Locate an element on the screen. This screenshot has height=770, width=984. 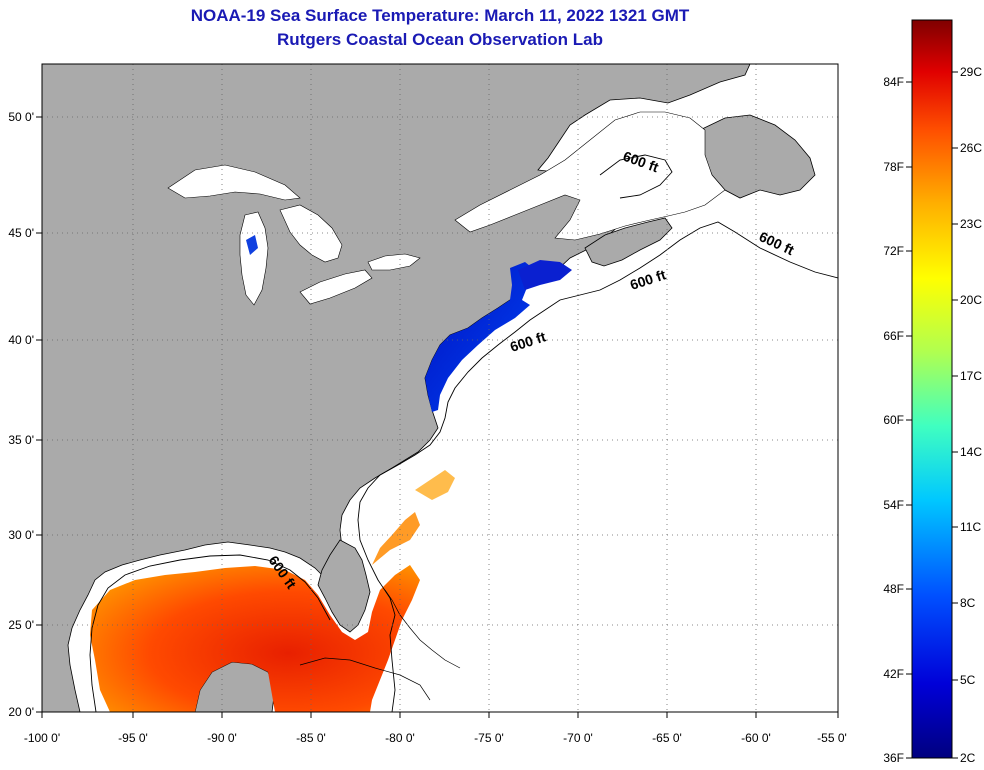
colorbar-c-label: 14C is located at coordinates (971, 452).